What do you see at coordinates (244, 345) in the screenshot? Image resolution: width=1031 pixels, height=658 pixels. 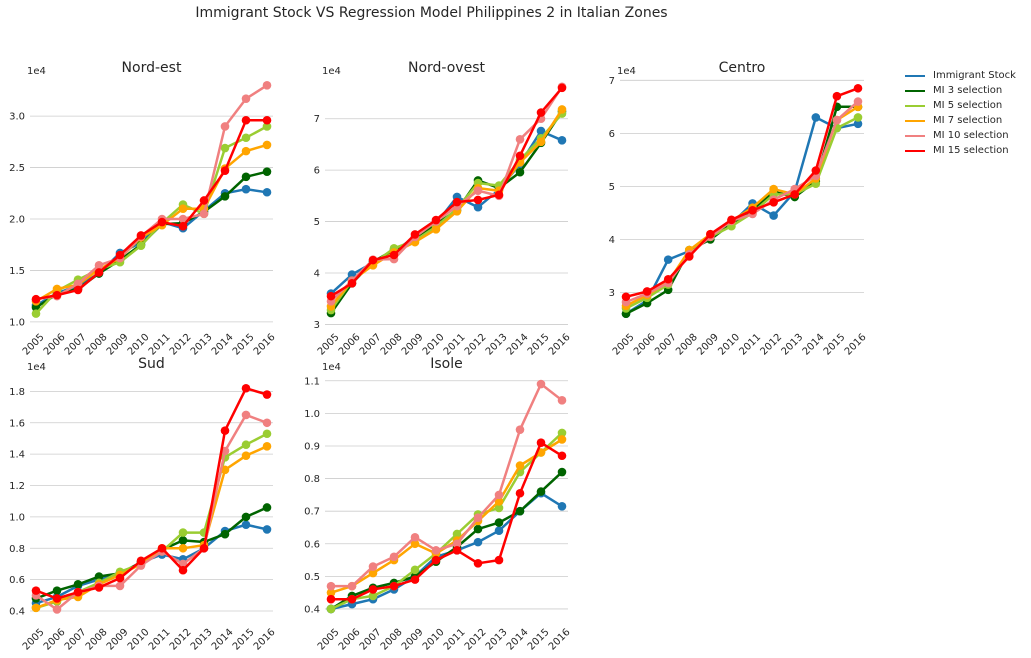 I see `x-tick-label: 2015` at bounding box center [244, 345].